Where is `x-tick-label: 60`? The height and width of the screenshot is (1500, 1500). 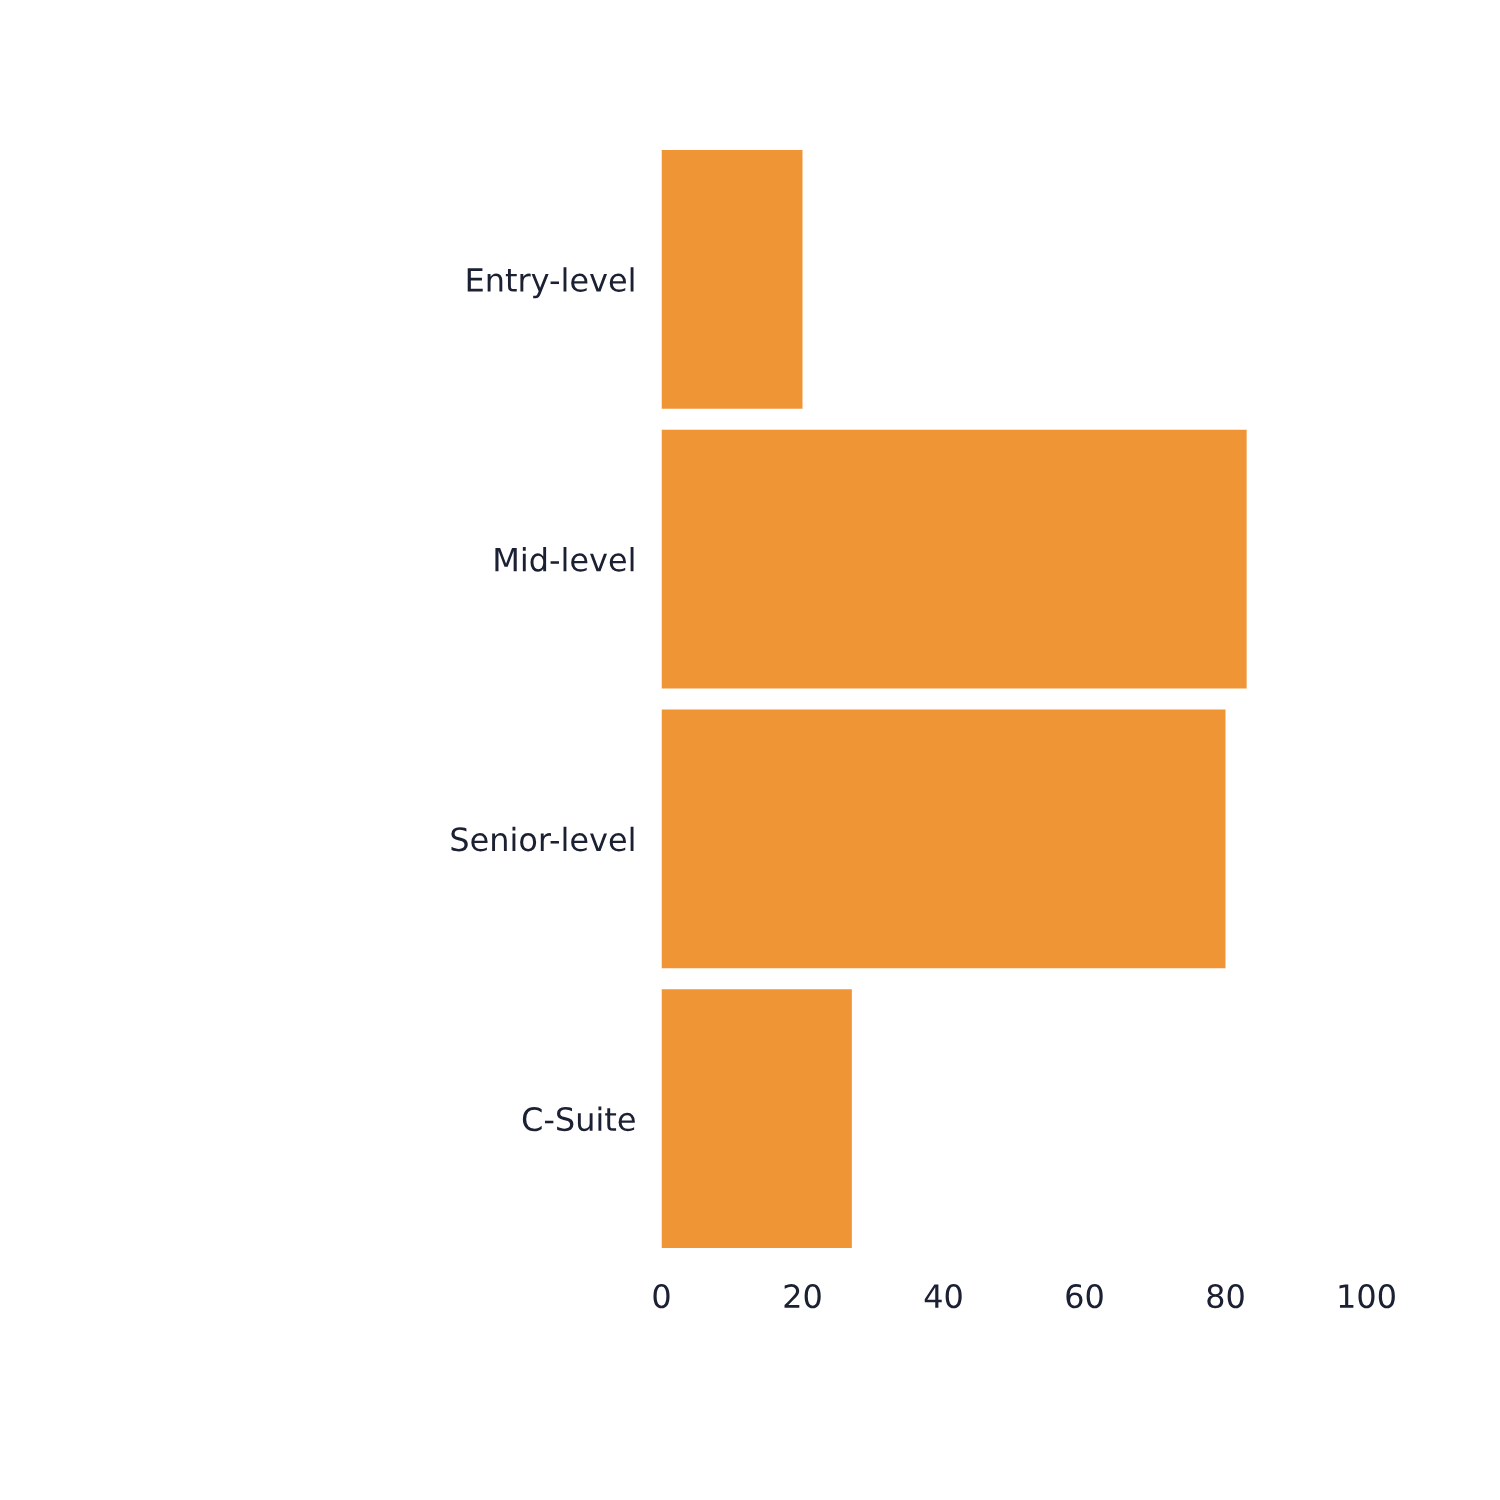
x-tick-label: 60 is located at coordinates (1084, 1296).